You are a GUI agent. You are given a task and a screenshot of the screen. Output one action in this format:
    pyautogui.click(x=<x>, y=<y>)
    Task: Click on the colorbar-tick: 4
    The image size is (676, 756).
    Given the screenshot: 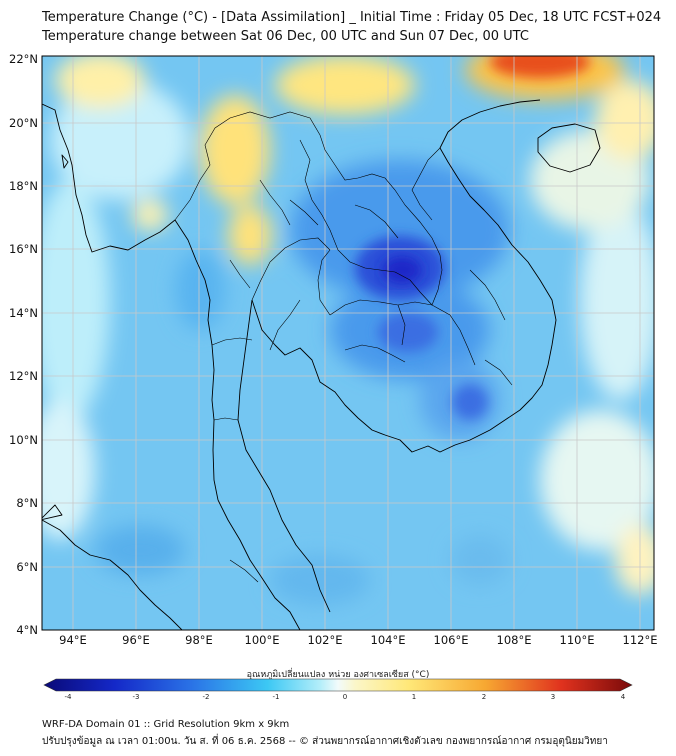 What is the action you would take?
    pyautogui.click(x=623, y=697)
    